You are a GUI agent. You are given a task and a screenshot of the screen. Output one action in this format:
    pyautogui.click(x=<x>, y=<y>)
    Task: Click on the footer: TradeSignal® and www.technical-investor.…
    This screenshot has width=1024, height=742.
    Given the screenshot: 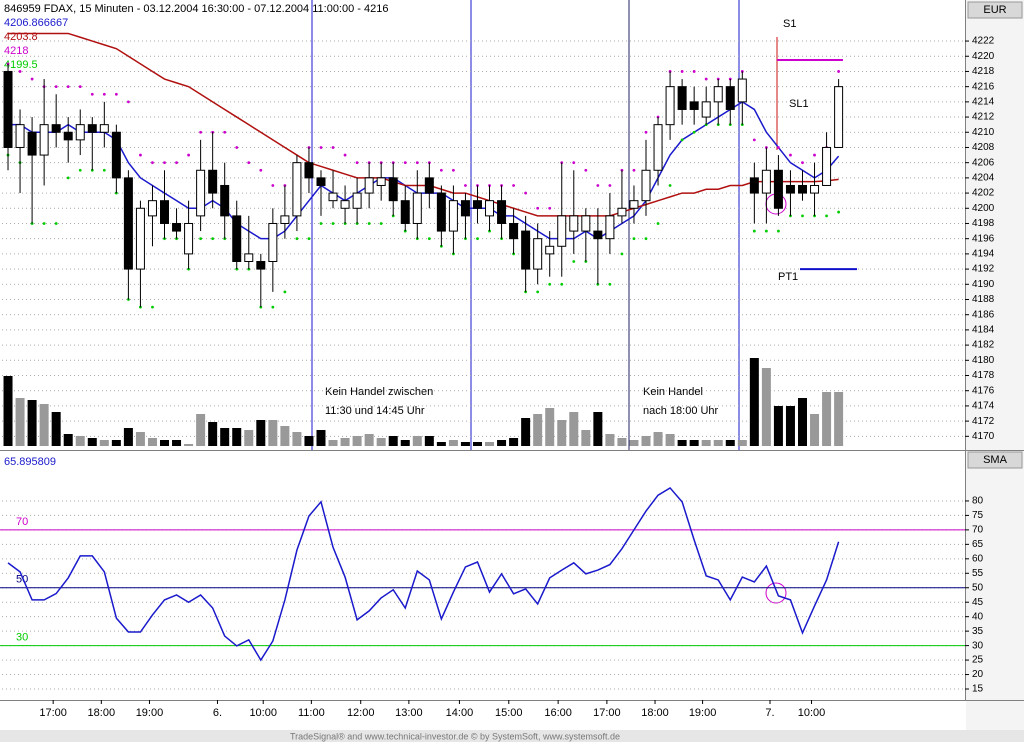 What is the action you would take?
    pyautogui.click(x=455, y=736)
    